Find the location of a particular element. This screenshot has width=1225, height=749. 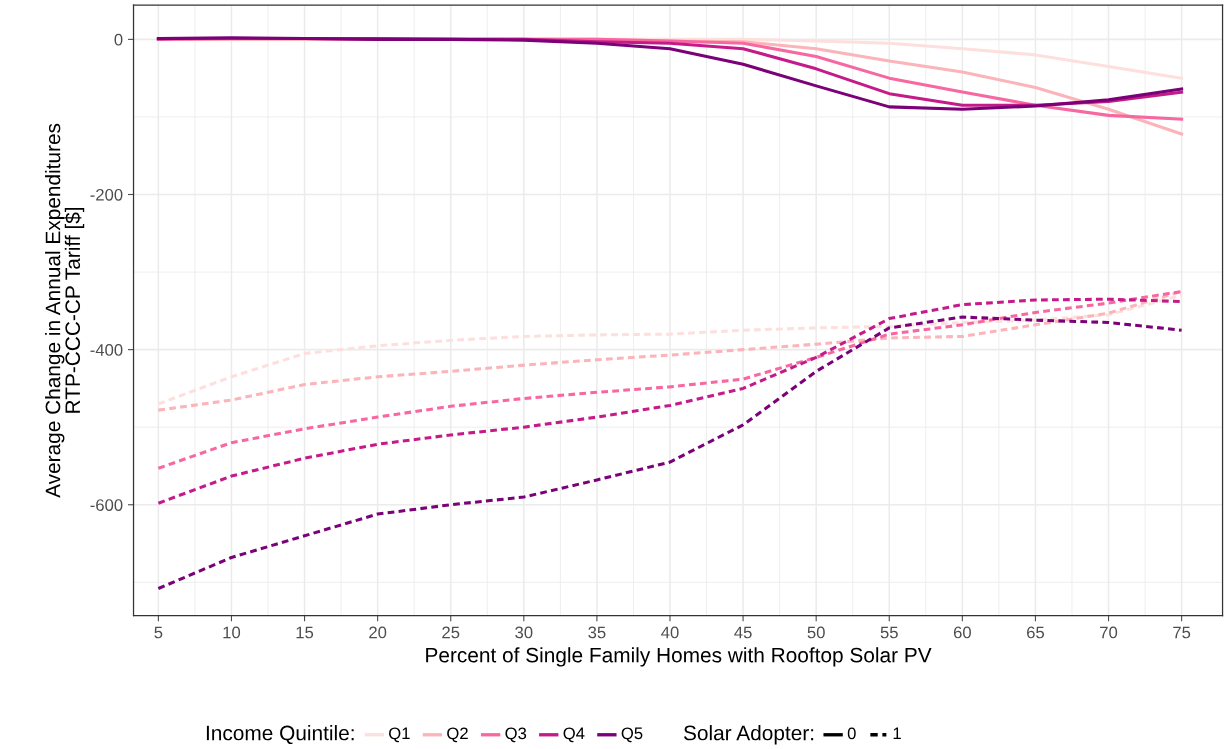

y-tick-label: 0 is located at coordinates (118, 39).